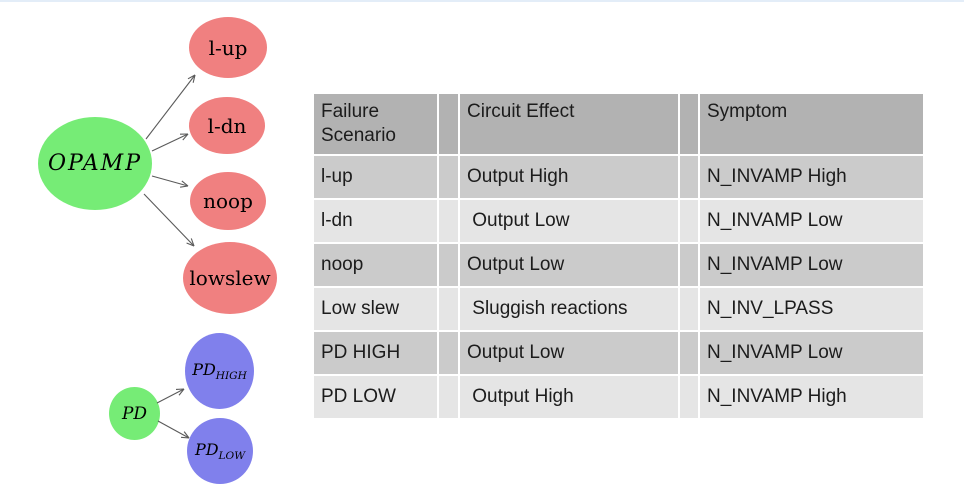 This screenshot has width=964, height=492. I want to click on node-opamp: OPAMP, so click(95, 163).